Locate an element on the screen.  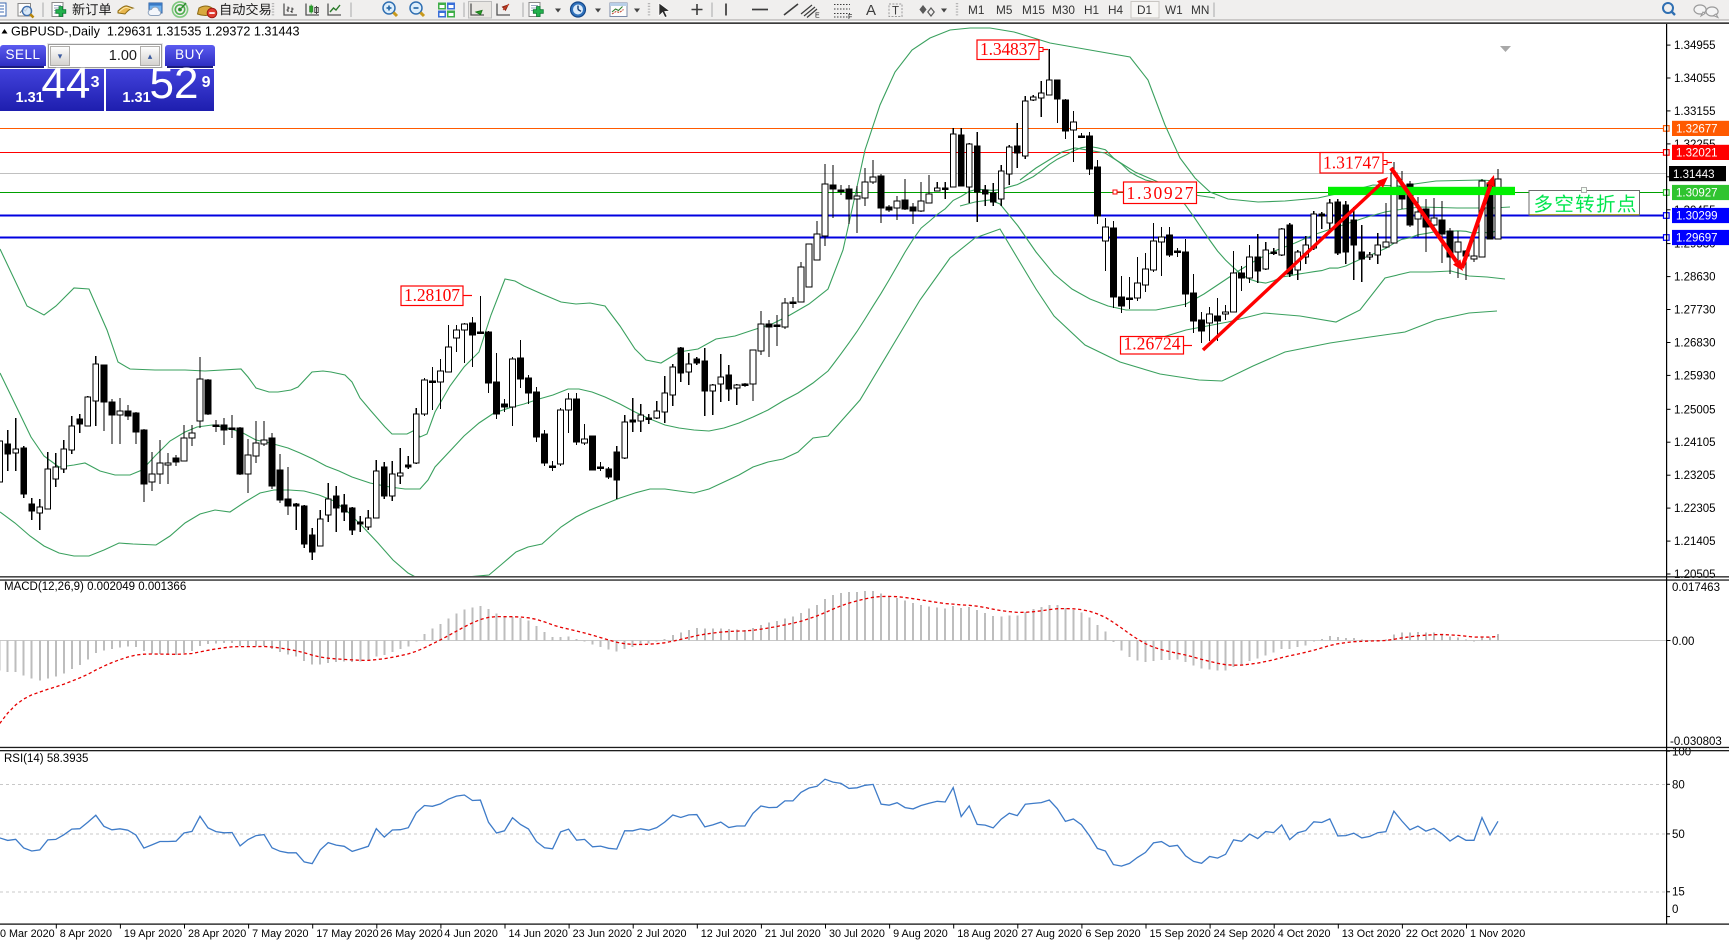
svg-text: 30 Mar 2020 is located at coordinates (27, 934).